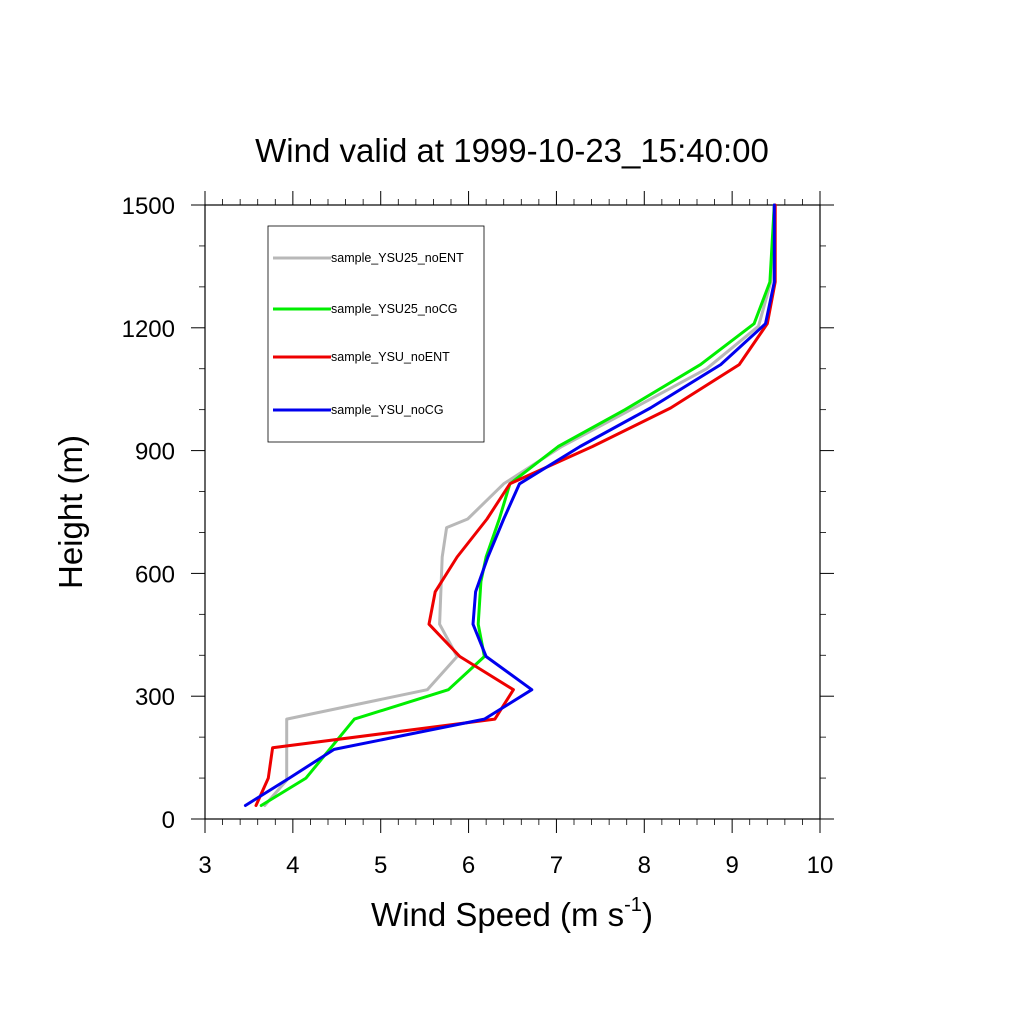 The width and height of the screenshot is (1024, 1024). What do you see at coordinates (168, 820) in the screenshot?
I see `y-tick-label: 0` at bounding box center [168, 820].